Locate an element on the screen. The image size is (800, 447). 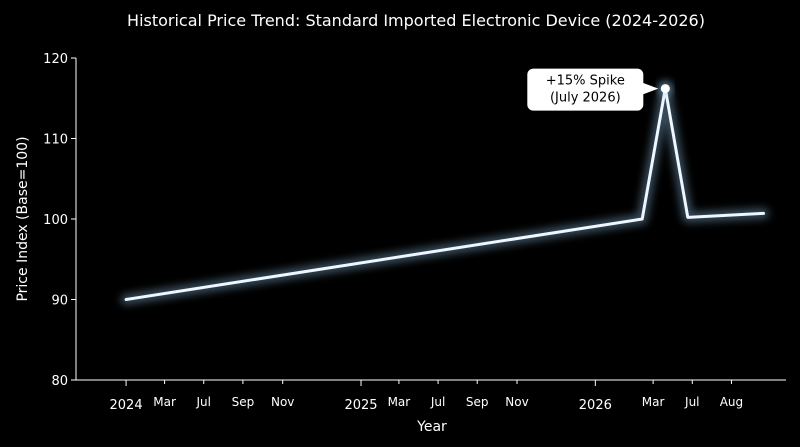
annotation-text: (July 2026) is located at coordinates (585, 98).